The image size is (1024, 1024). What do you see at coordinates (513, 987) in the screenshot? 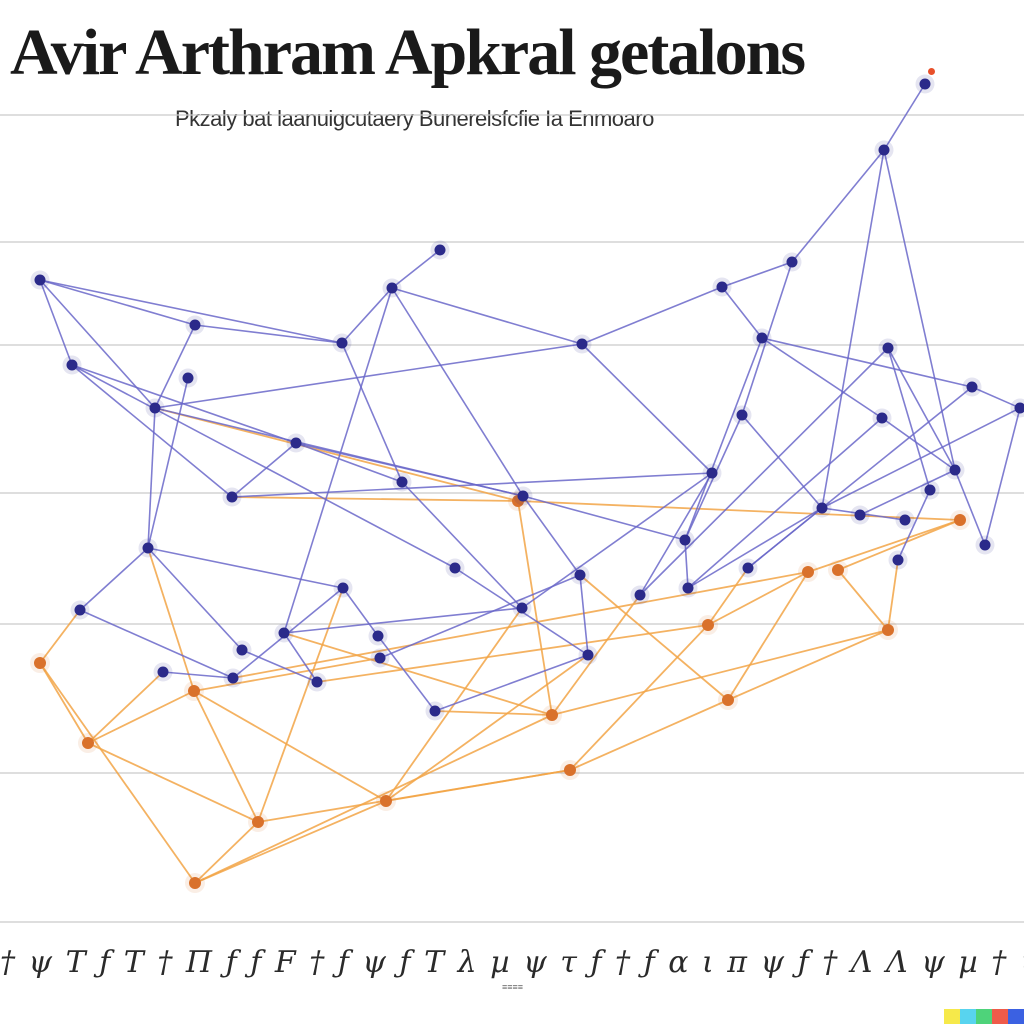
I see `footnote: ≡≡≡≡` at bounding box center [513, 987].